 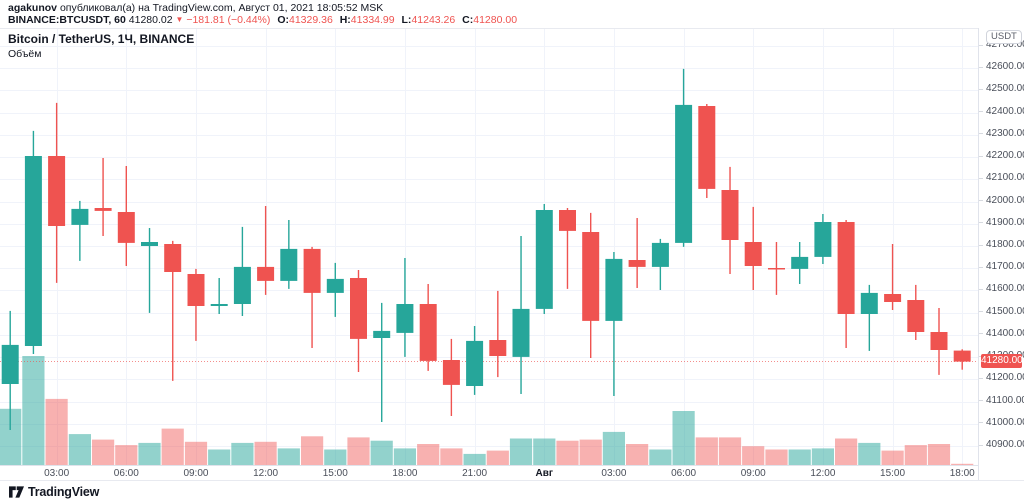 I want to click on close-label: C:, so click(x=468, y=19).